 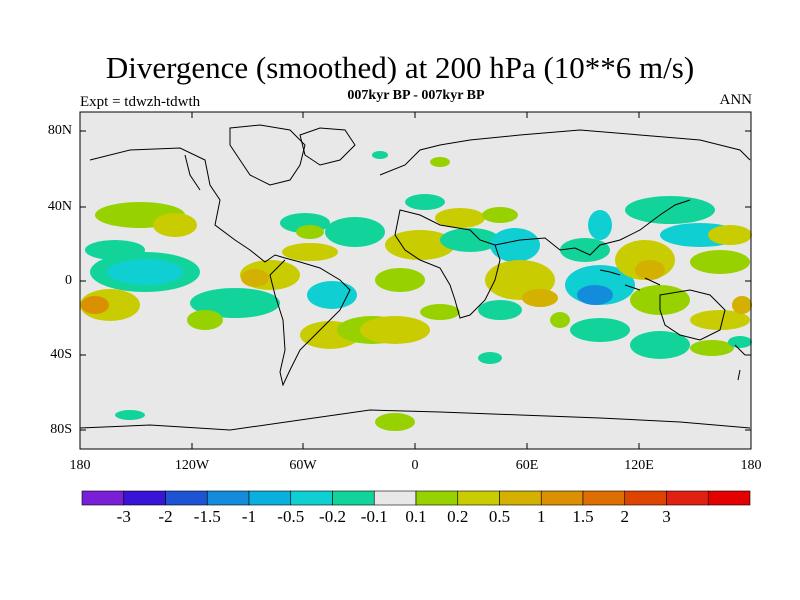 What do you see at coordinates (291, 516) in the screenshot?
I see `colorbar-label: -0.5` at bounding box center [291, 516].